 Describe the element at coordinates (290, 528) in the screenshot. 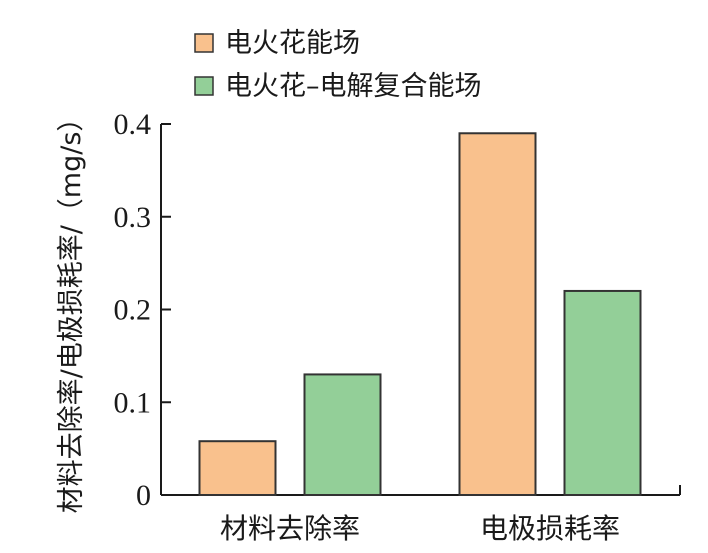

I see `x-category-label: 材料去除率` at that location.